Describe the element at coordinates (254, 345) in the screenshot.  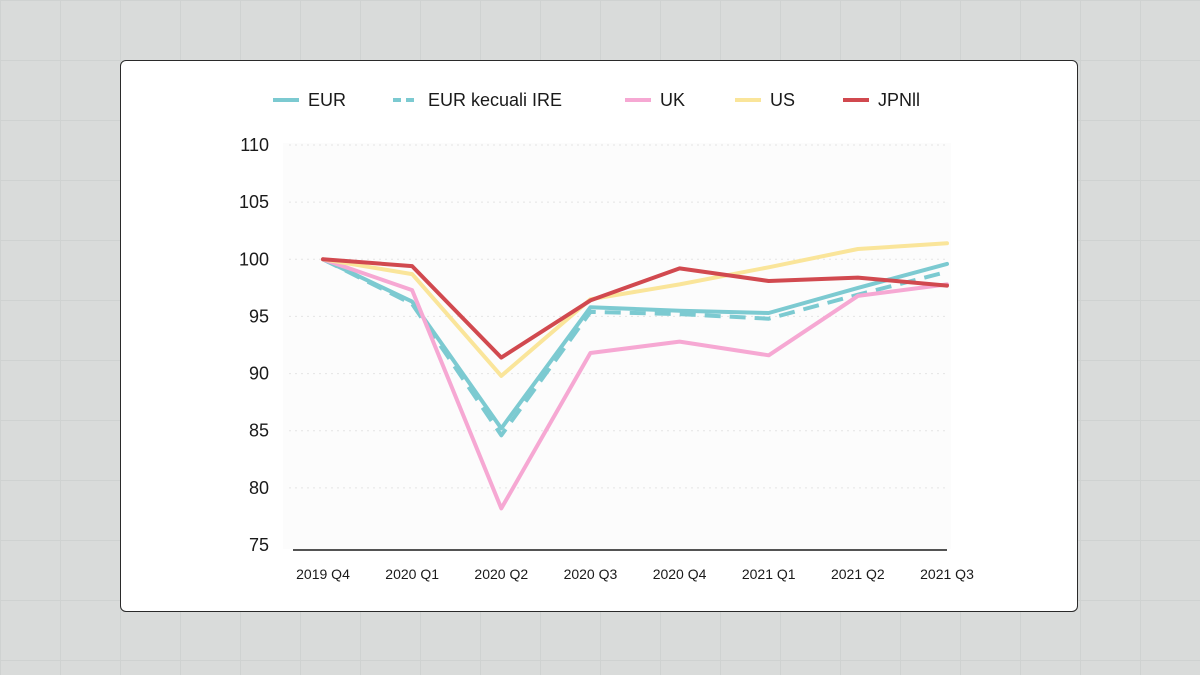
I see `y-axis-ticks: 75 80 85 90 95 100 105 110` at that location.